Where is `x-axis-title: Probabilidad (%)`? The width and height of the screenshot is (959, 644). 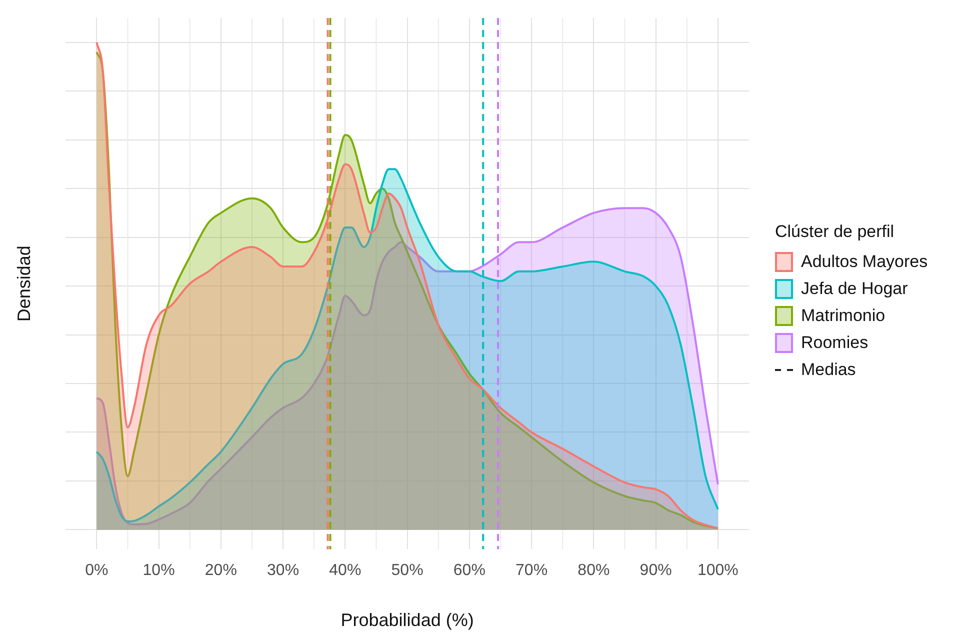
x-axis-title: Probabilidad (%) is located at coordinates (407, 620).